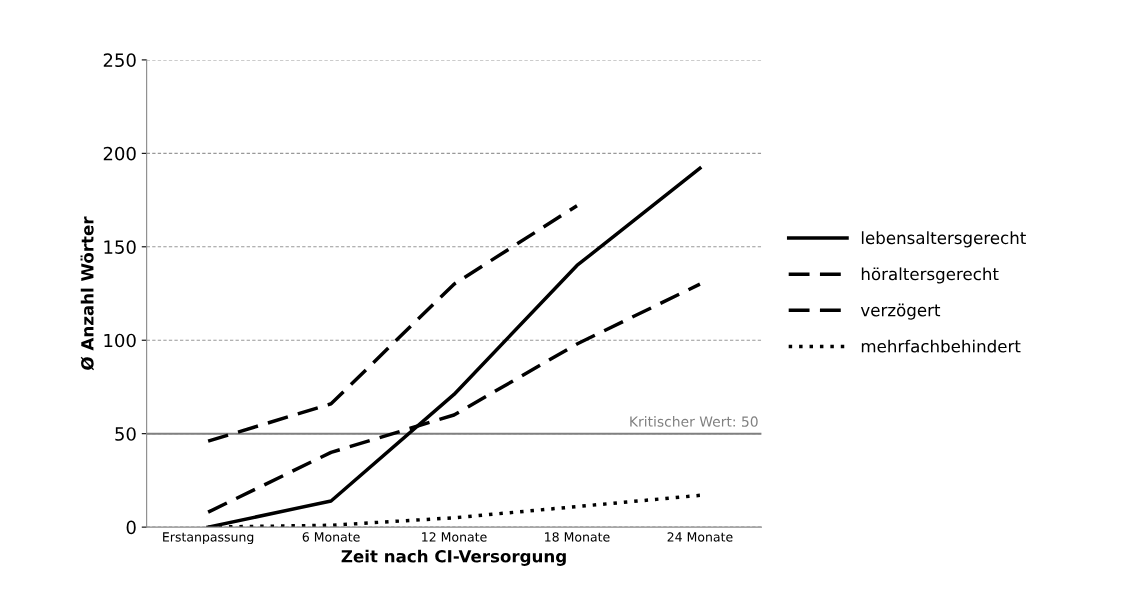 Image resolution: width=1128 pixels, height=599 pixels. I want to click on x-axis-title: Zeit nach CI-Versorgung, so click(453, 557).